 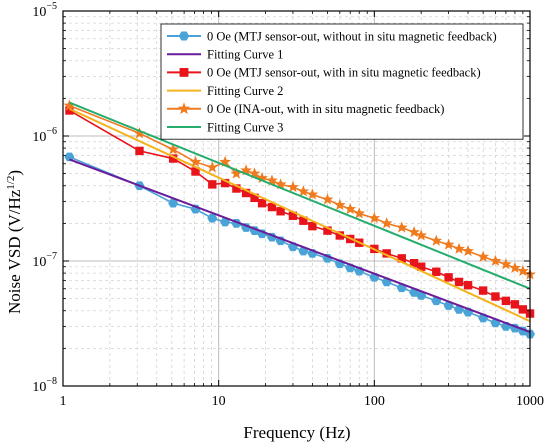 What do you see at coordinates (530, 401) in the screenshot?
I see `x-tick-label: 1000` at bounding box center [530, 401].